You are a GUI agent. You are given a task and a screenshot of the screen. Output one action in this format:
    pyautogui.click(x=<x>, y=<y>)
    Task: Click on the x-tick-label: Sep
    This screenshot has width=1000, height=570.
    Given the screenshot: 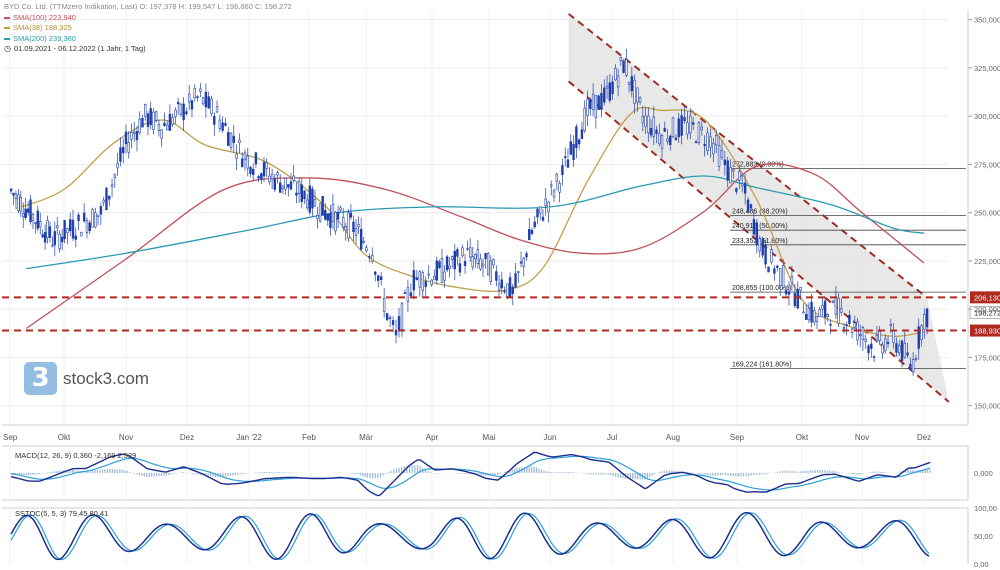 What is the action you would take?
    pyautogui.click(x=10, y=437)
    